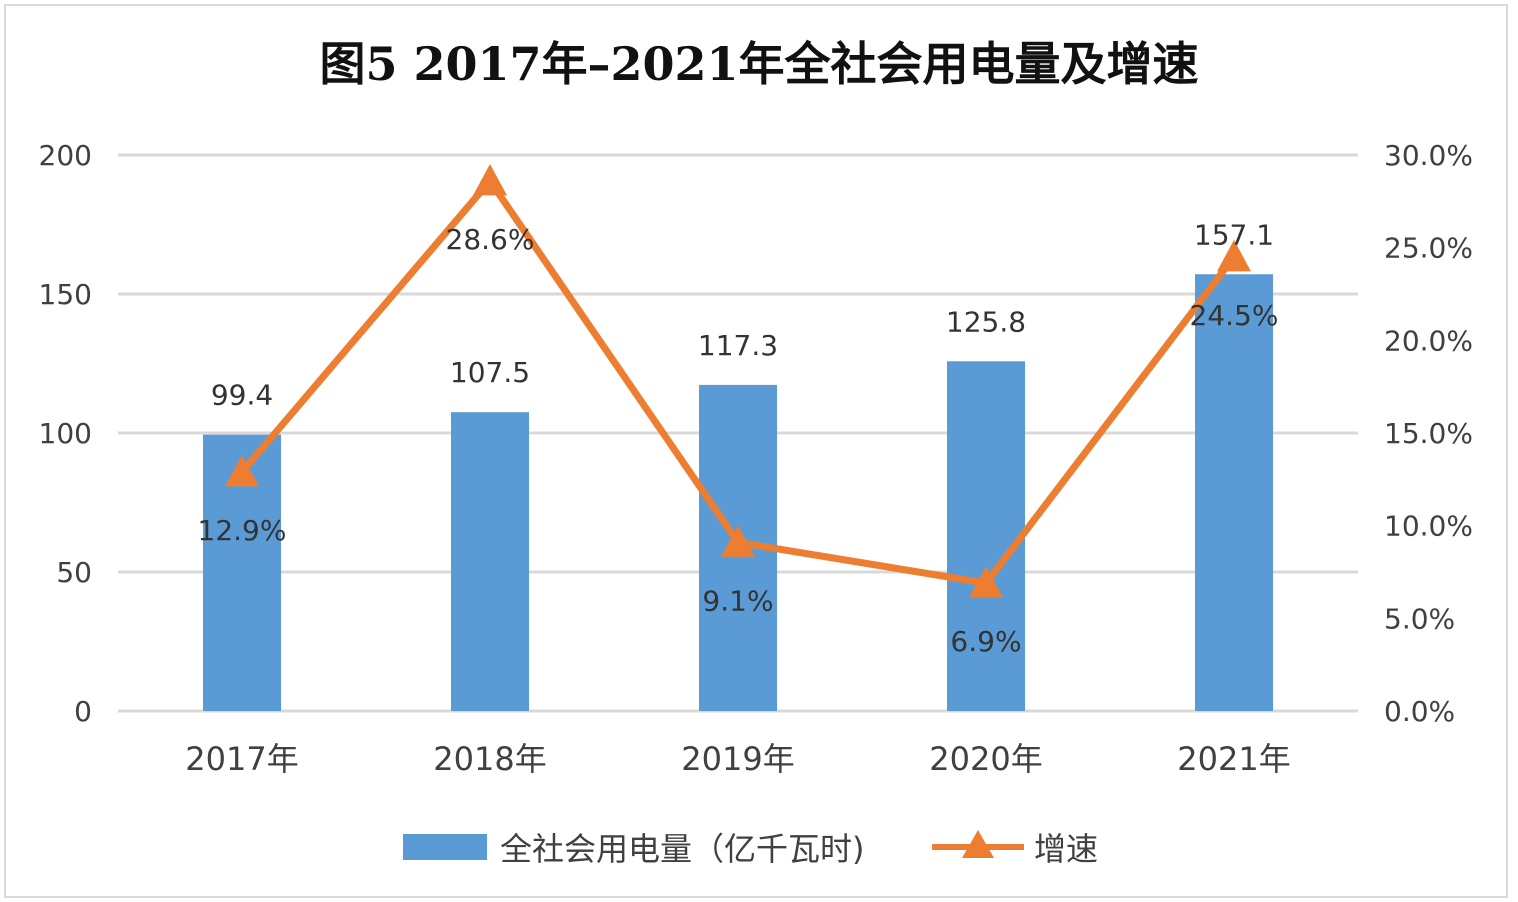  I want to click on bar-data-label: 99.4, so click(242, 395).